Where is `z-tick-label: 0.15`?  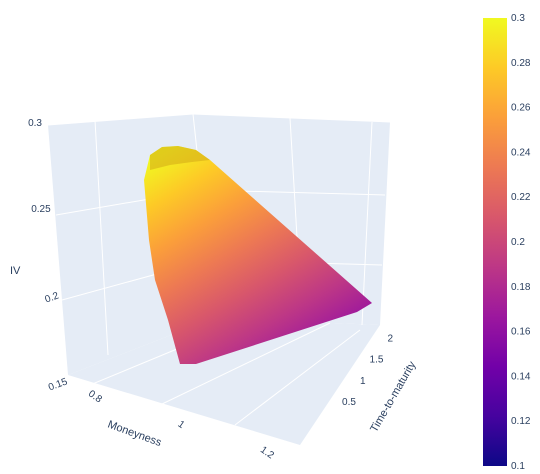
z-tick-label: 0.15 is located at coordinates (58, 384).